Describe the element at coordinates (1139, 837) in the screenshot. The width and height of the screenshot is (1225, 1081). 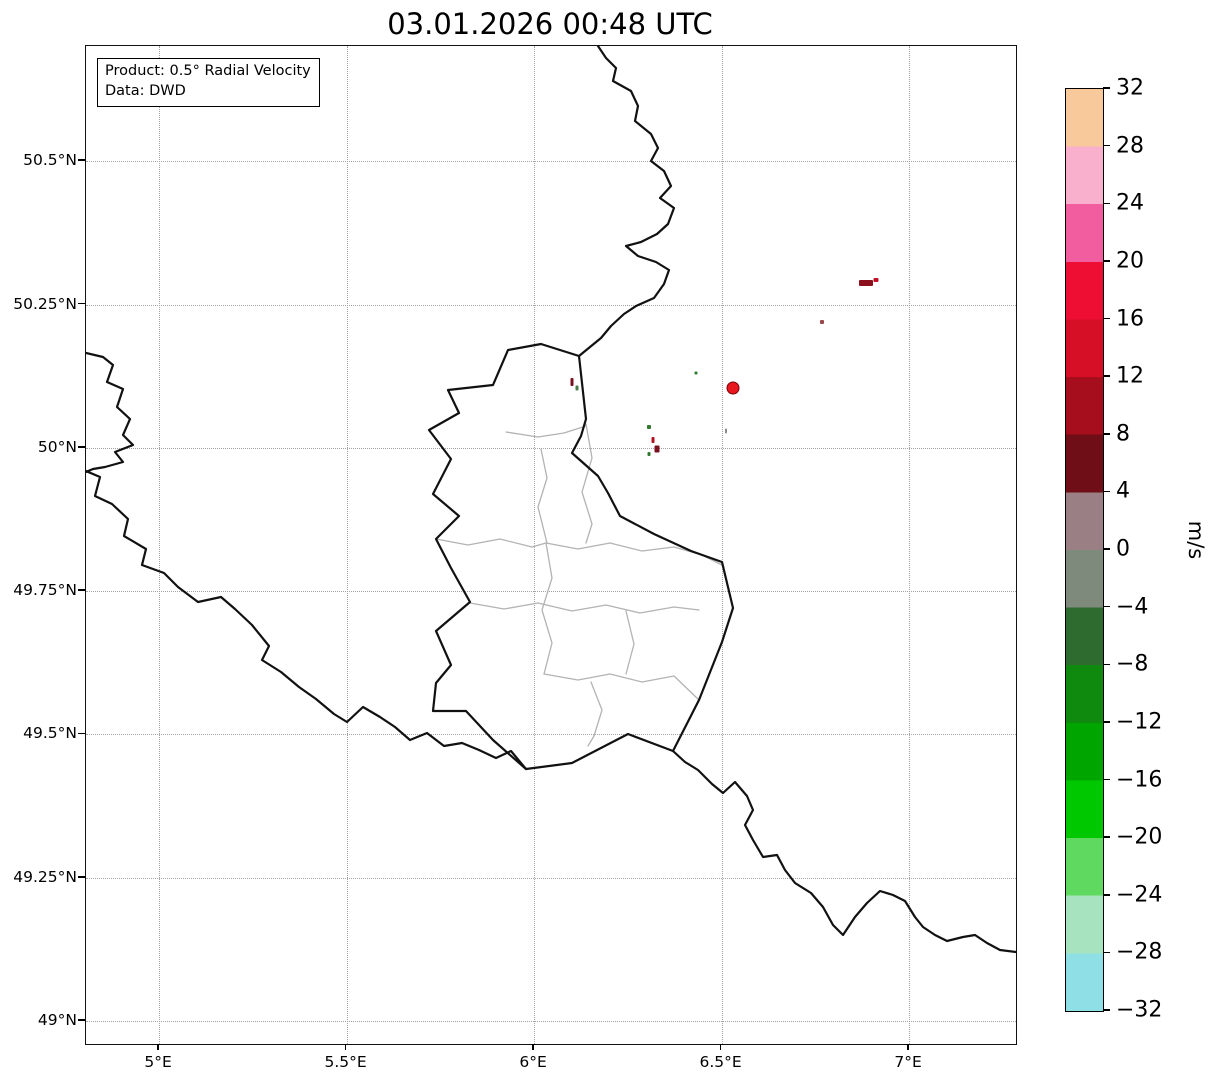
I see `colorbar-tick-label: −20` at that location.